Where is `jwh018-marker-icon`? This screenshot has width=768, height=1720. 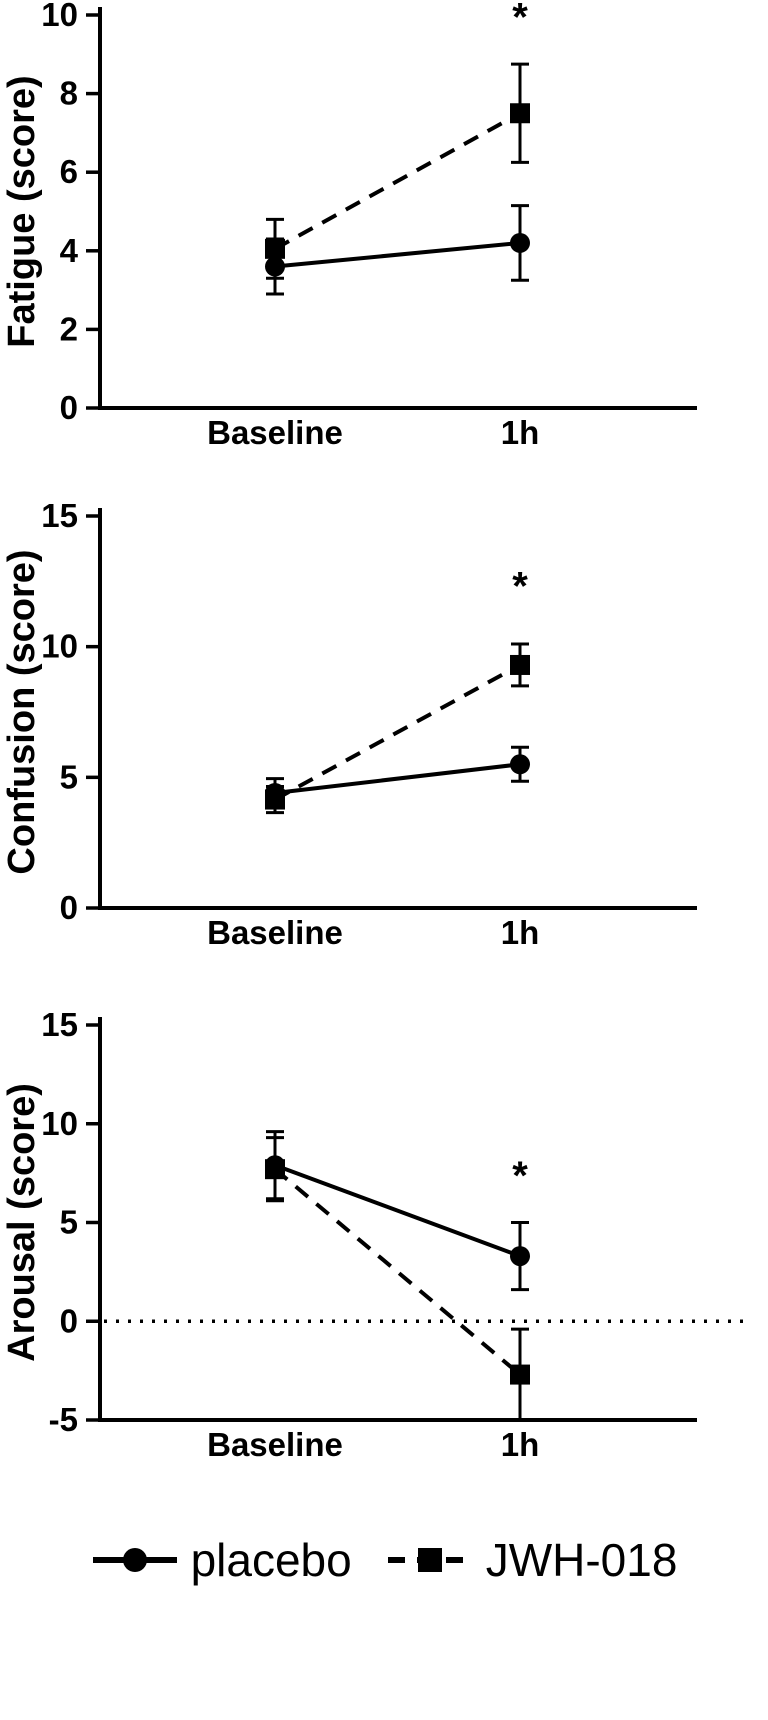
jwh018-marker-icon is located at coordinates (429, 1560).